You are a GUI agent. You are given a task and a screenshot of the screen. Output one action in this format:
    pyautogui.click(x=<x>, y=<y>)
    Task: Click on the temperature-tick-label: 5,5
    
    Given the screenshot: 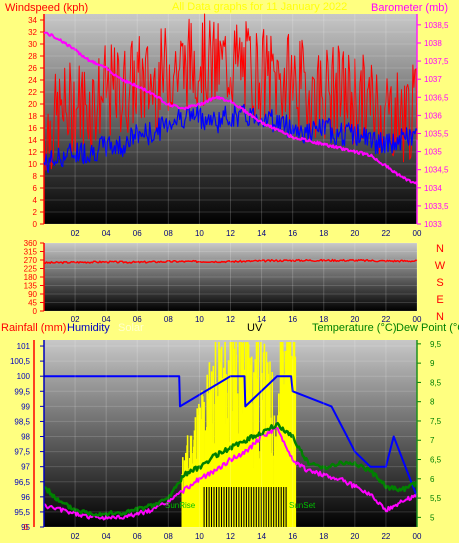 What is the action you would take?
    pyautogui.click(x=436, y=498)
    